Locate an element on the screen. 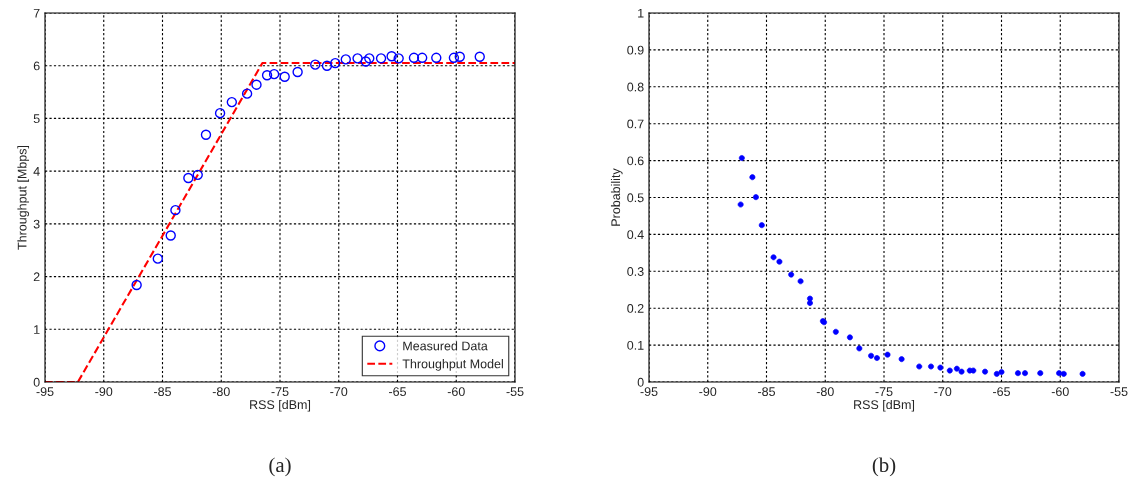 This screenshot has height=484, width=1130. y-tick-label: 3 is located at coordinates (36, 224).